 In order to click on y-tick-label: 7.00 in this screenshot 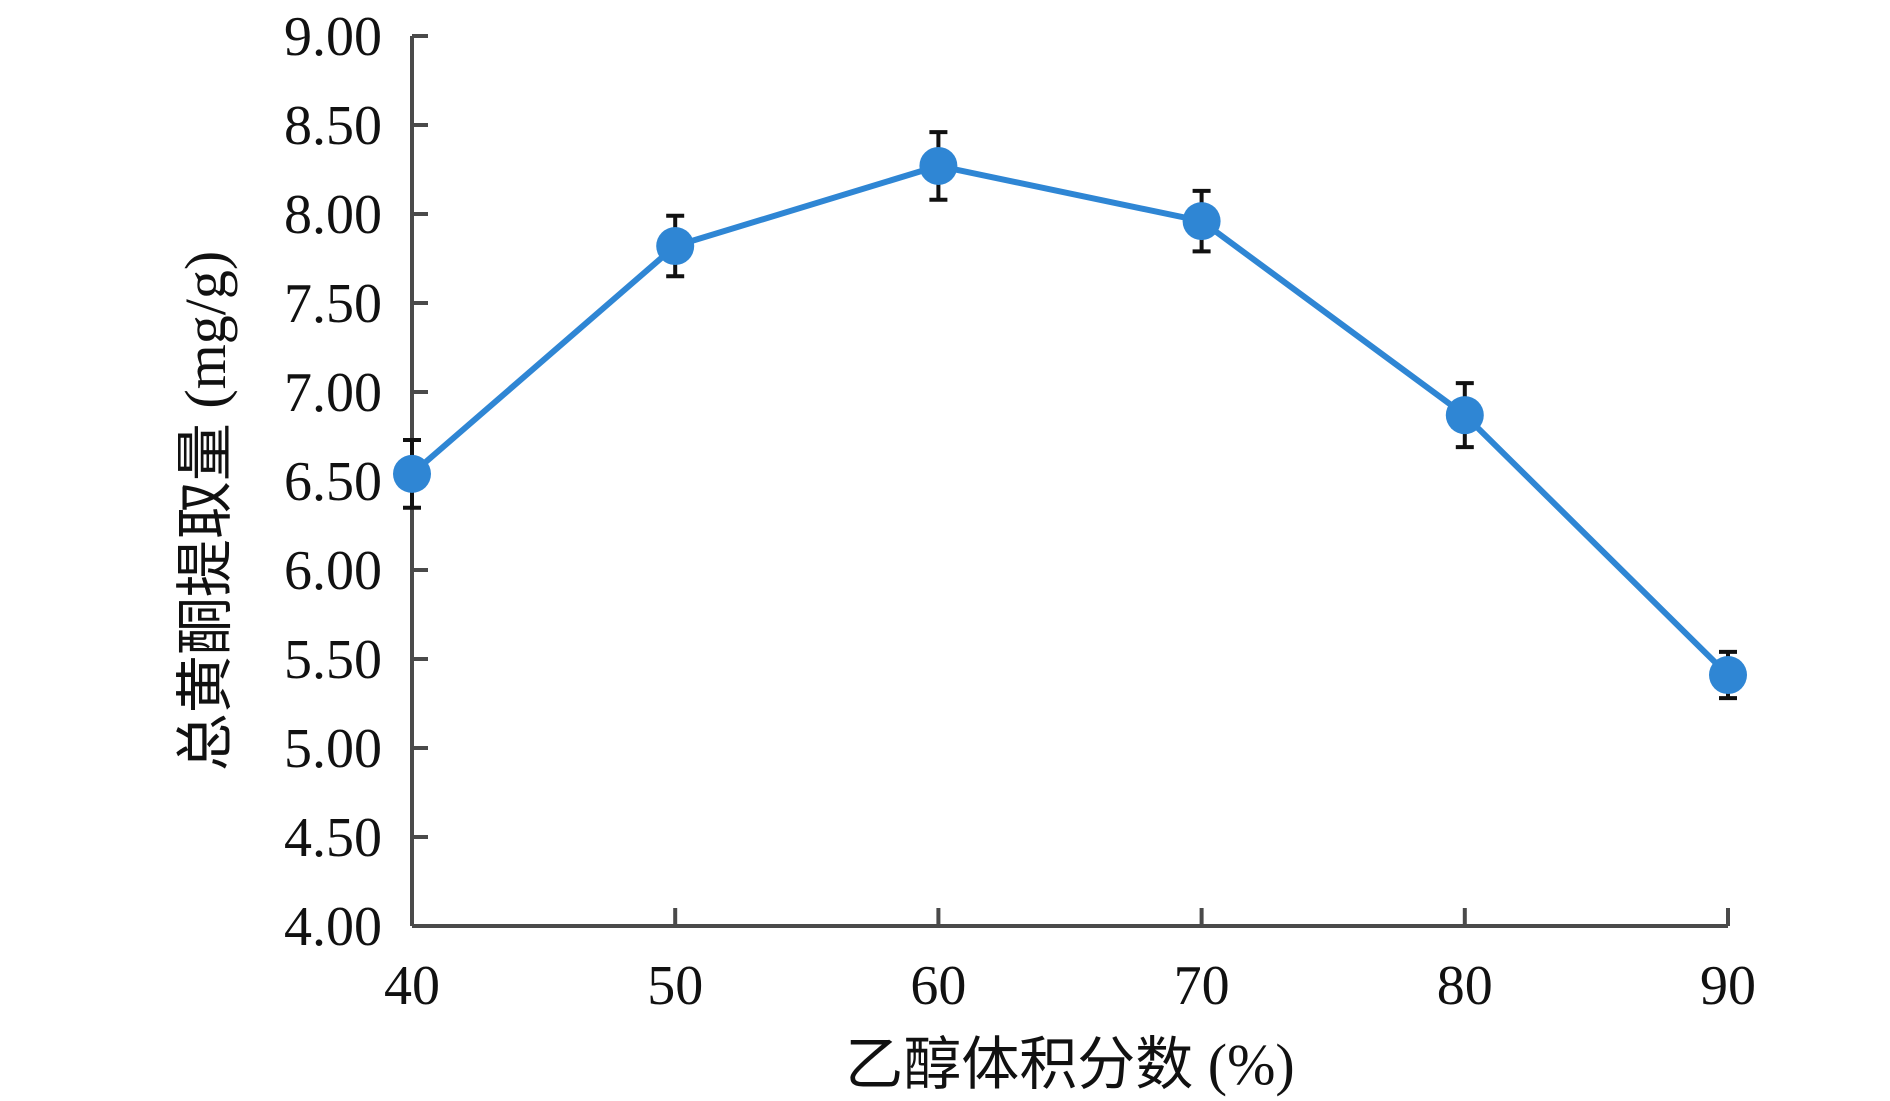, I will do `click(333, 393)`.